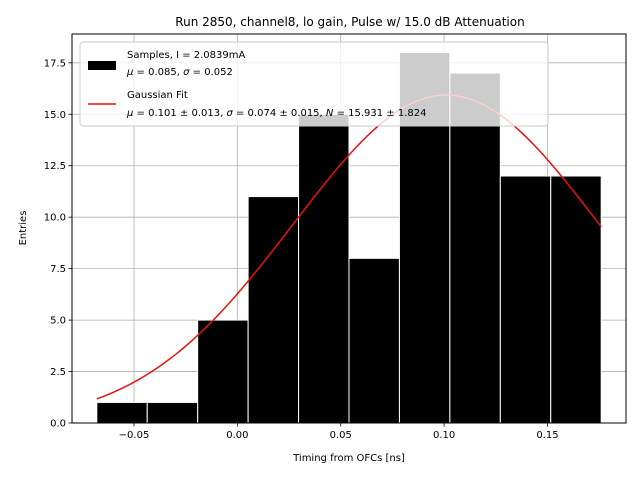 The width and height of the screenshot is (640, 480). What do you see at coordinates (157, 95) in the screenshot?
I see `legend-fit-label: Gaussian Fit` at bounding box center [157, 95].